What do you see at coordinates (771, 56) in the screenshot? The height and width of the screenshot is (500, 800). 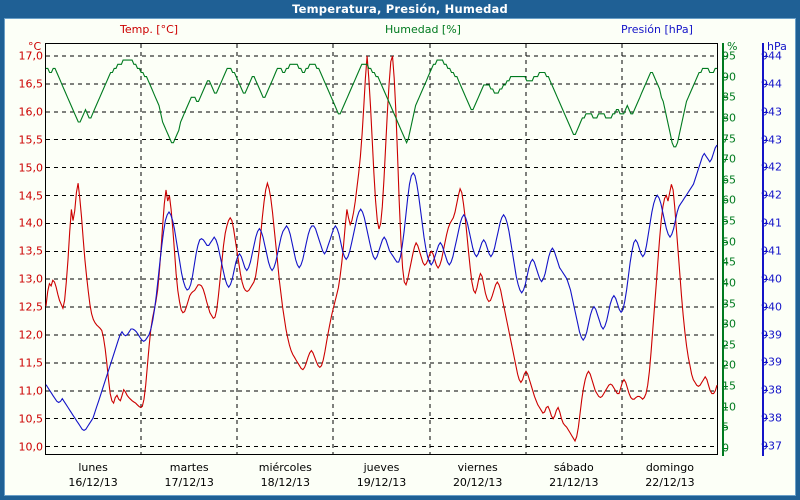 I see `y-tick-pressure: 944` at bounding box center [771, 56].